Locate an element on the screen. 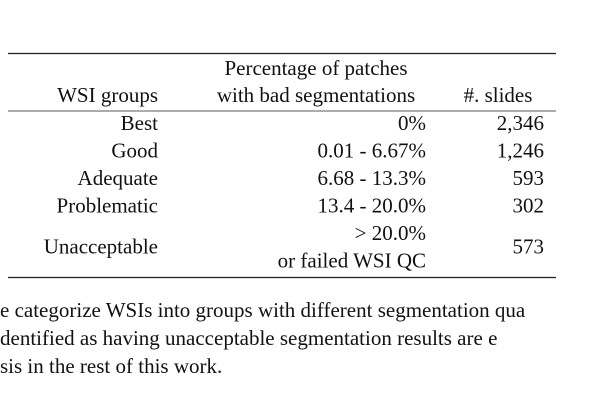 This screenshot has width=600, height=403. header-group: WSI groups is located at coordinates (107, 95).